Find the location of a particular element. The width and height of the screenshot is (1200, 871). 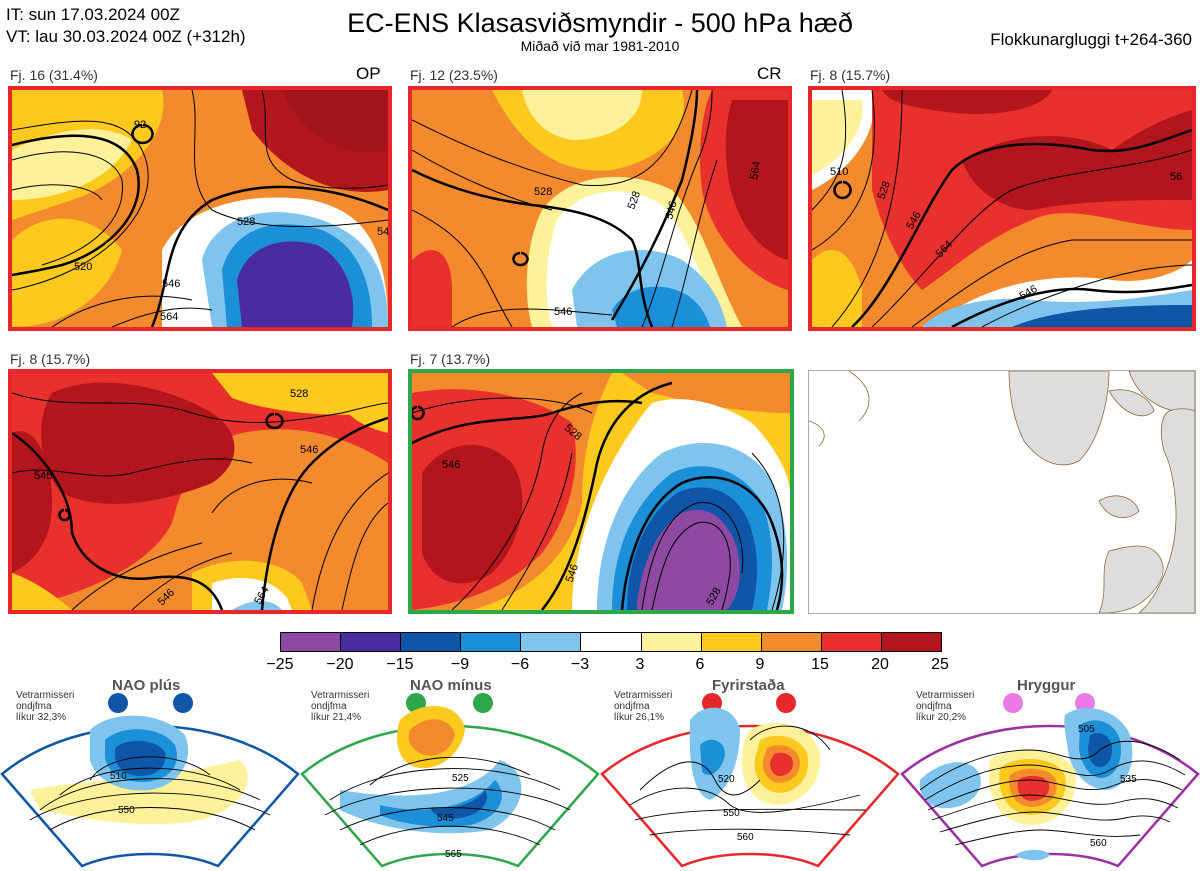

page-subtitle: Miðað við mar 1981-2010 is located at coordinates (600, 46).